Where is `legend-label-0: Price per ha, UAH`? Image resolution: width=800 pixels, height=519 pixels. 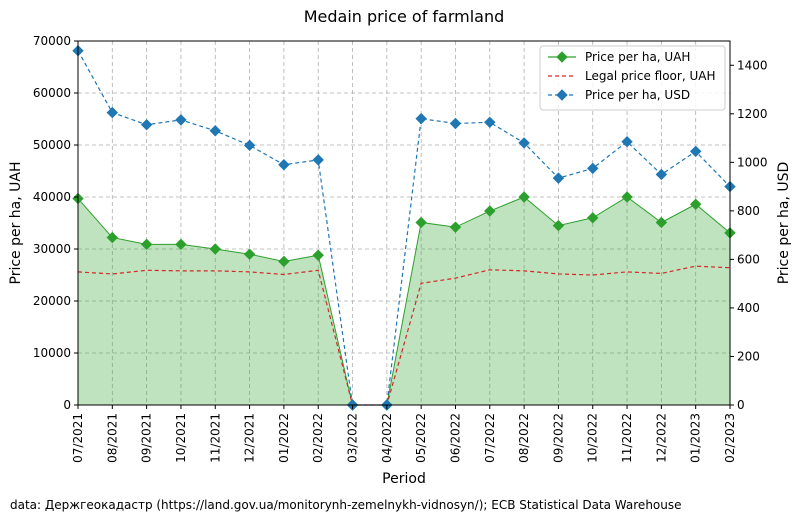 legend-label-0: Price per ha, UAH is located at coordinates (637, 57).